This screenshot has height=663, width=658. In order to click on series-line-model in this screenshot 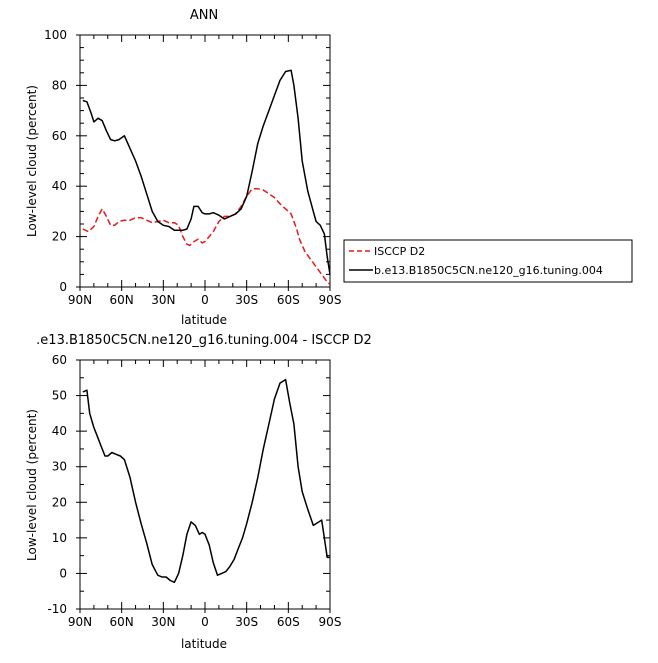, I will do `click(206, 172)`.